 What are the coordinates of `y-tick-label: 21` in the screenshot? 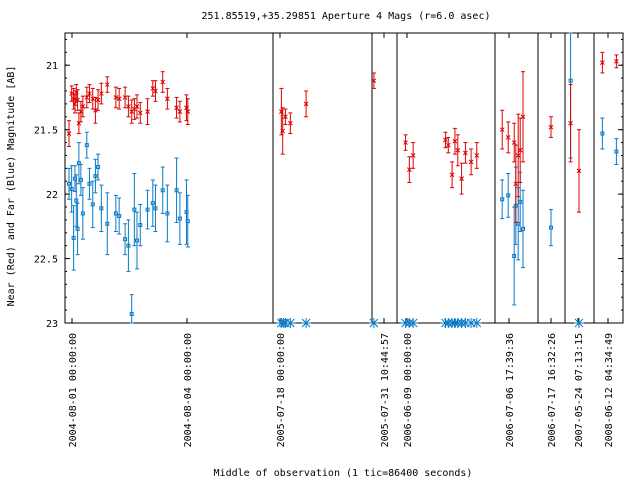 It's located at (52, 66).